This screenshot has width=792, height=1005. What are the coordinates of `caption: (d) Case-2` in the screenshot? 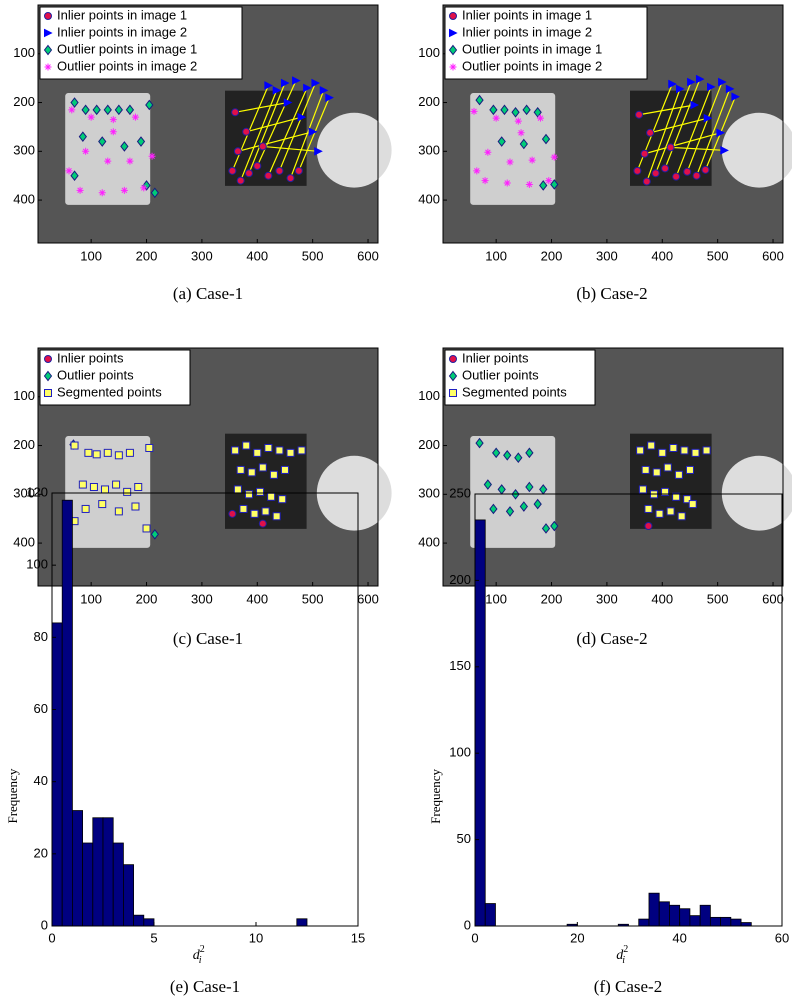 It's located at (611, 638).